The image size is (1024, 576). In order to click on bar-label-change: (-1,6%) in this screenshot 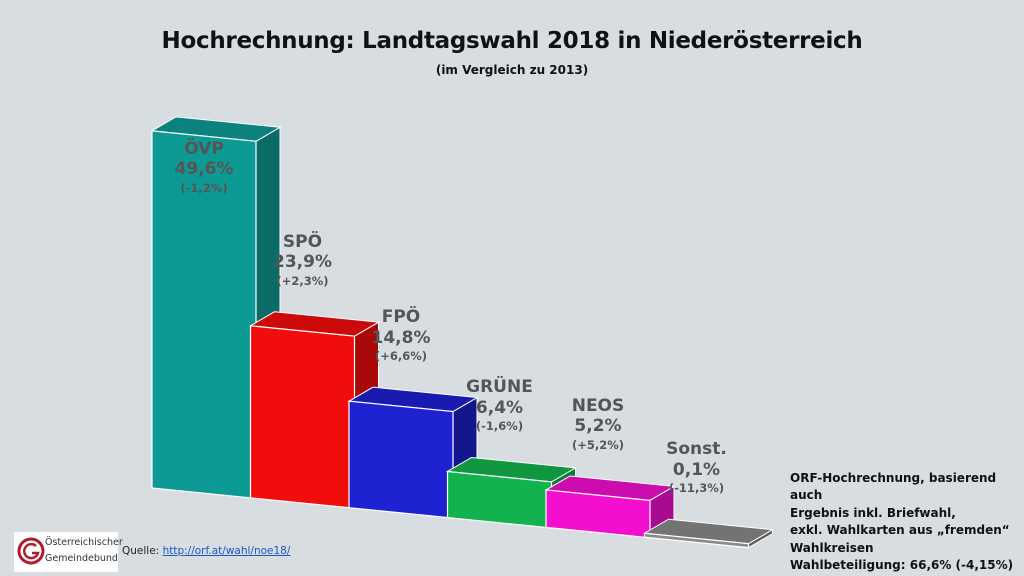, I will do `click(499, 426)`.